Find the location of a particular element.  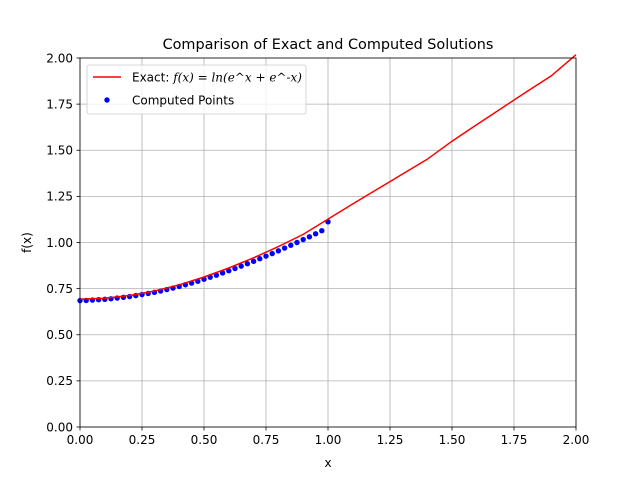

x-tick-label: 1.50 is located at coordinates (452, 440).